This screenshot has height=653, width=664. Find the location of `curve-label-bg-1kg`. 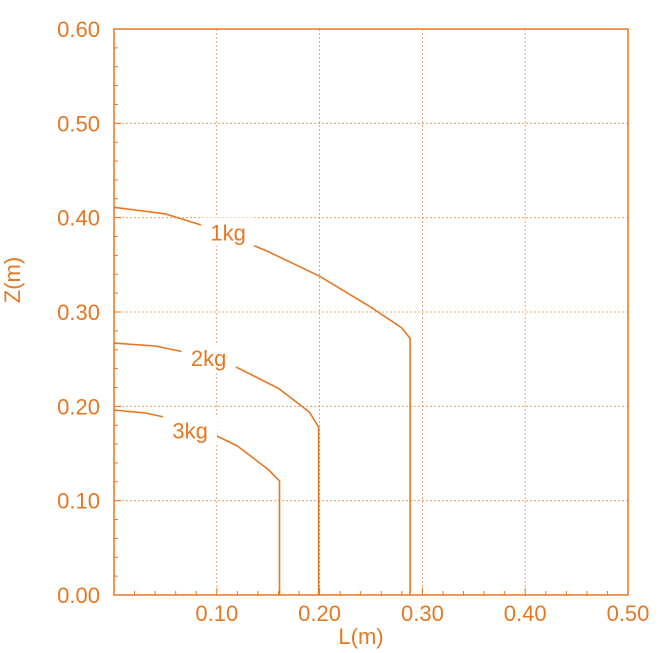

curve-label-bg-1kg is located at coordinates (228, 231).